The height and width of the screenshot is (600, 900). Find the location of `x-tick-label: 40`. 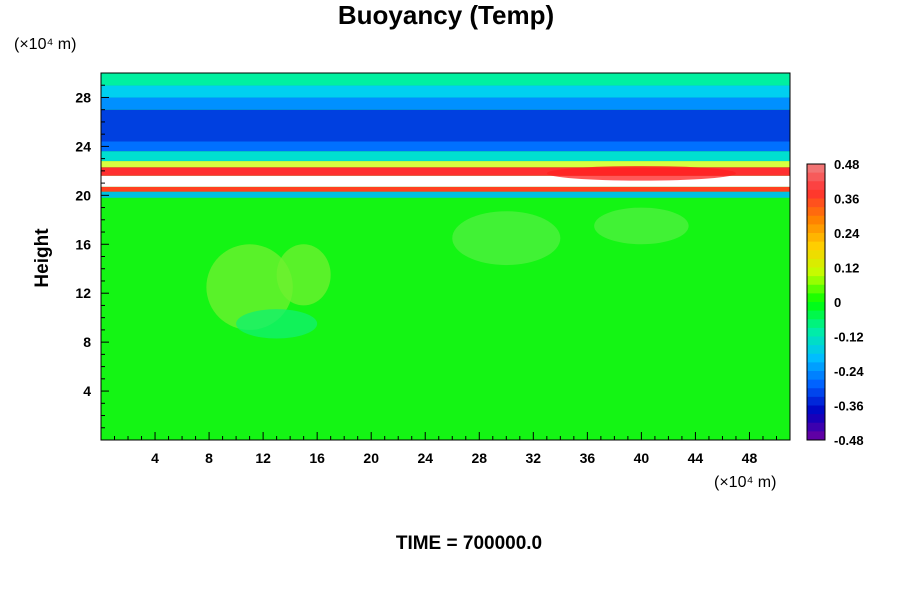

x-tick-label: 40 is located at coordinates (642, 458).